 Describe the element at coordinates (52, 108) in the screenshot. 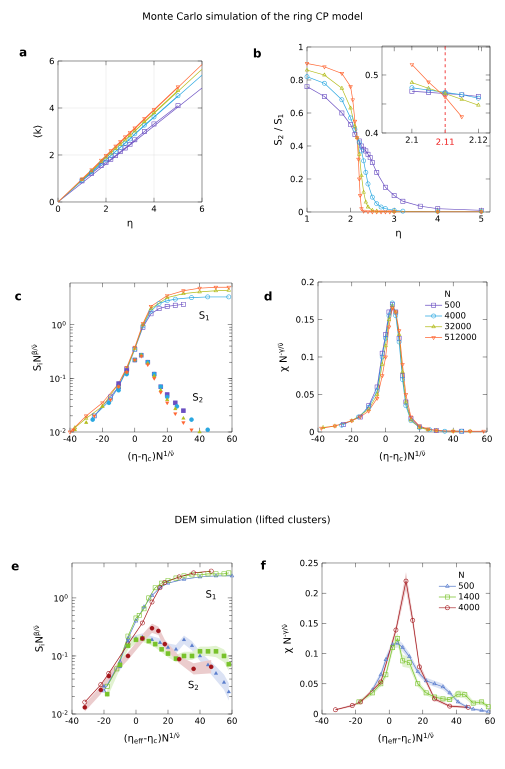

I see `y-tick-label: 4` at that location.